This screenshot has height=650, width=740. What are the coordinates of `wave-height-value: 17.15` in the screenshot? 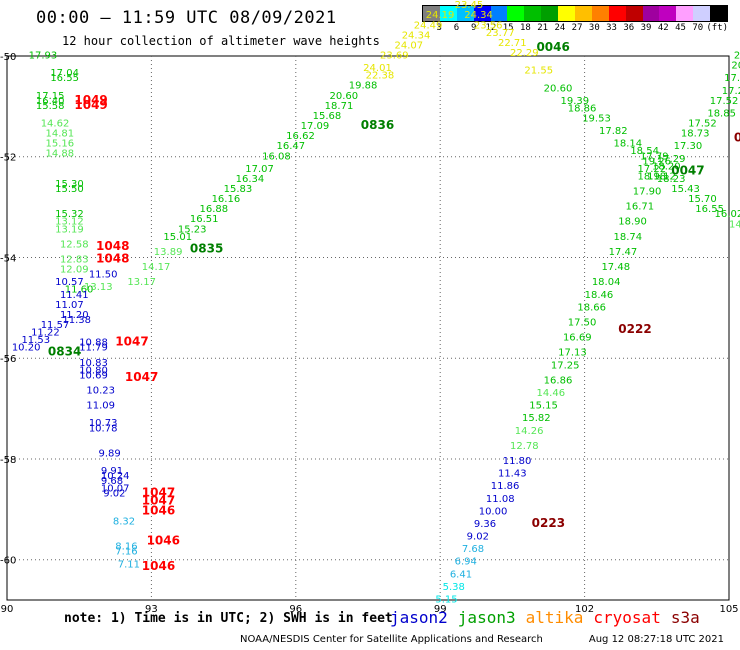 It's located at (50, 96).